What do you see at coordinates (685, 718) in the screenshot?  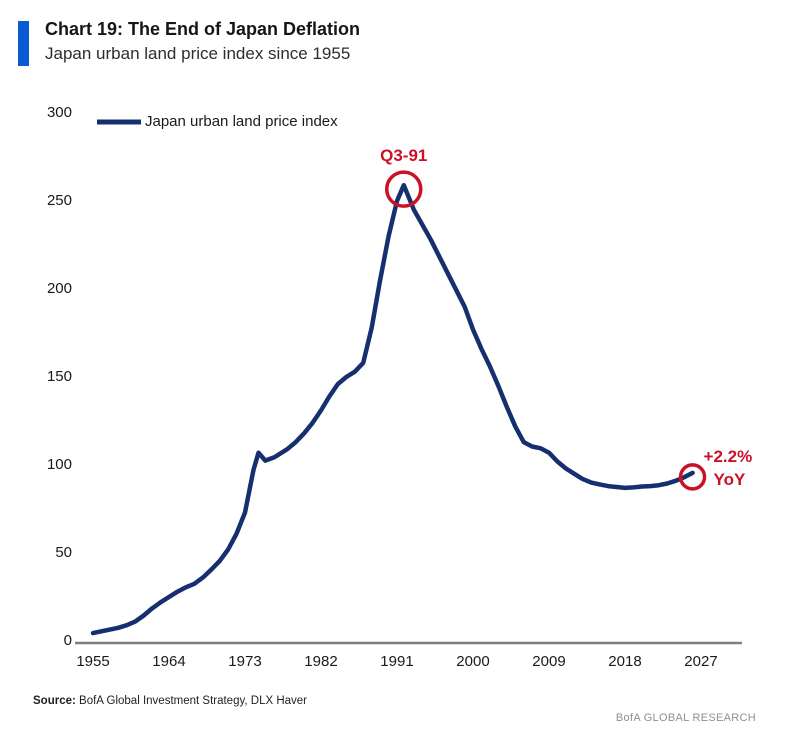 I see `branding-text: BofA GLOBAL RESEARCH` at bounding box center [685, 718].